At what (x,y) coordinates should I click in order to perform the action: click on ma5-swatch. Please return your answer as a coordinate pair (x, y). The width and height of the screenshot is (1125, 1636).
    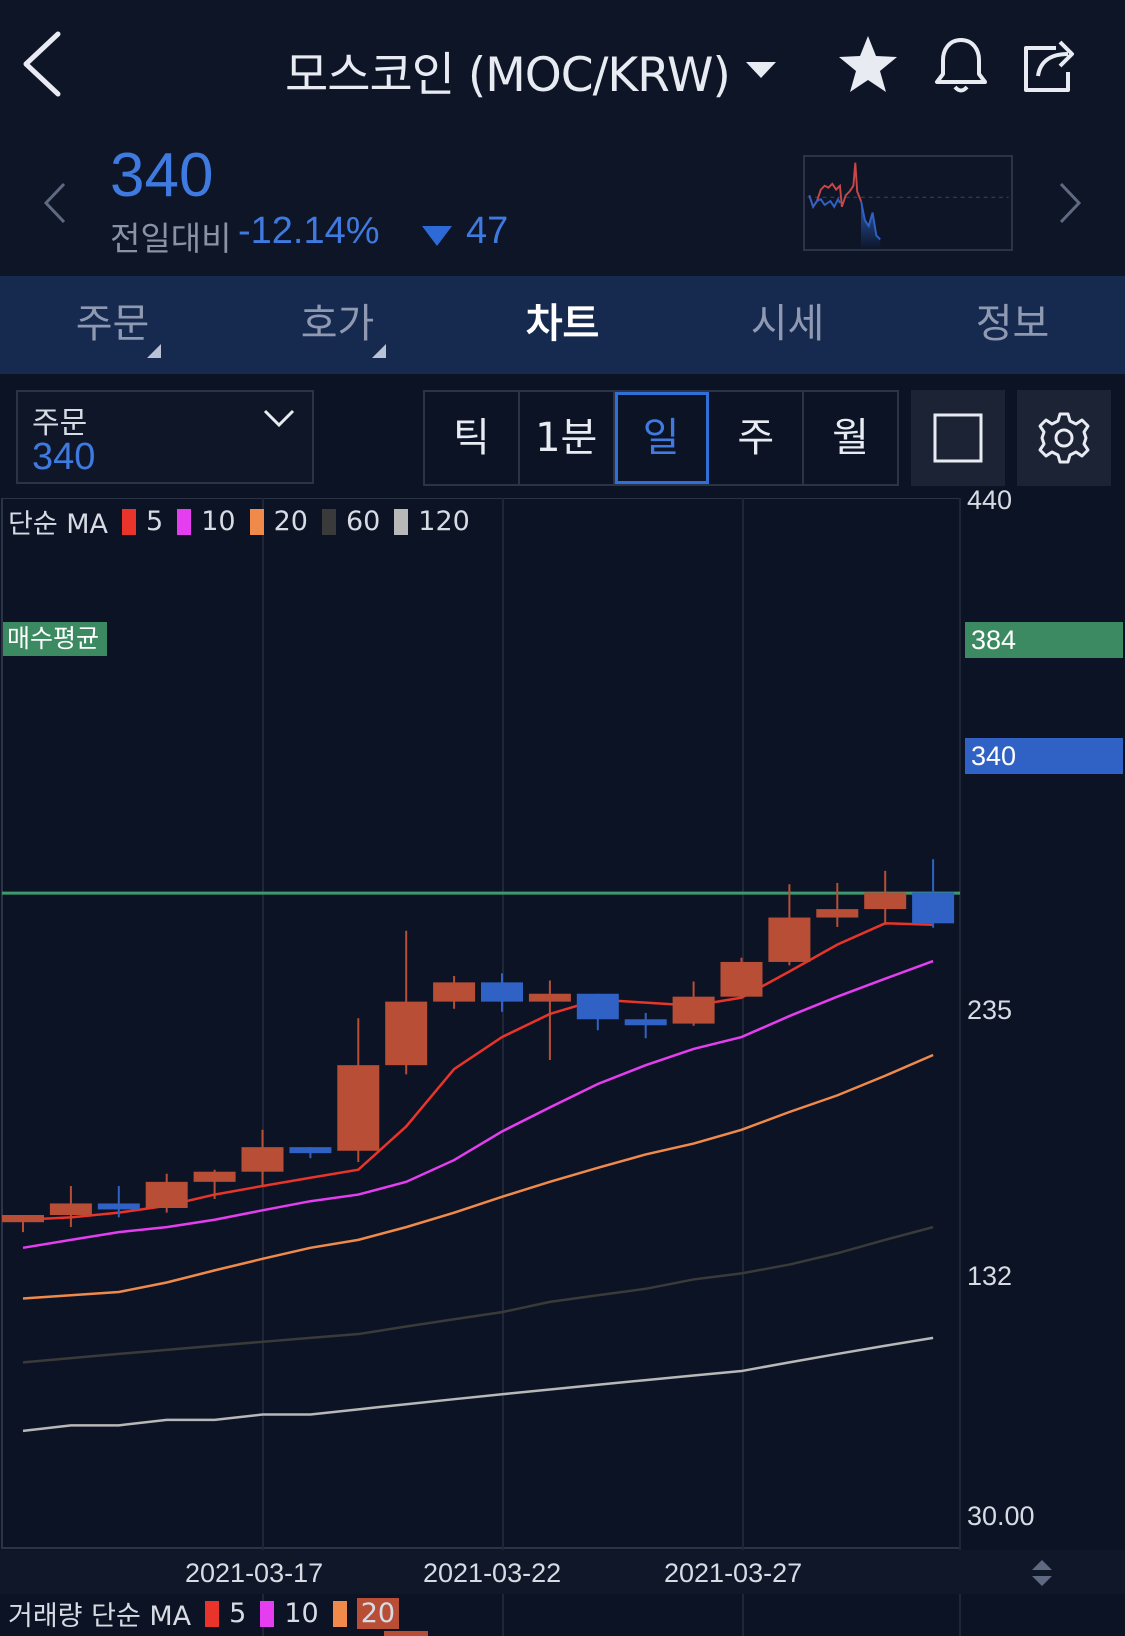
    Looking at the image, I should click on (129, 521).